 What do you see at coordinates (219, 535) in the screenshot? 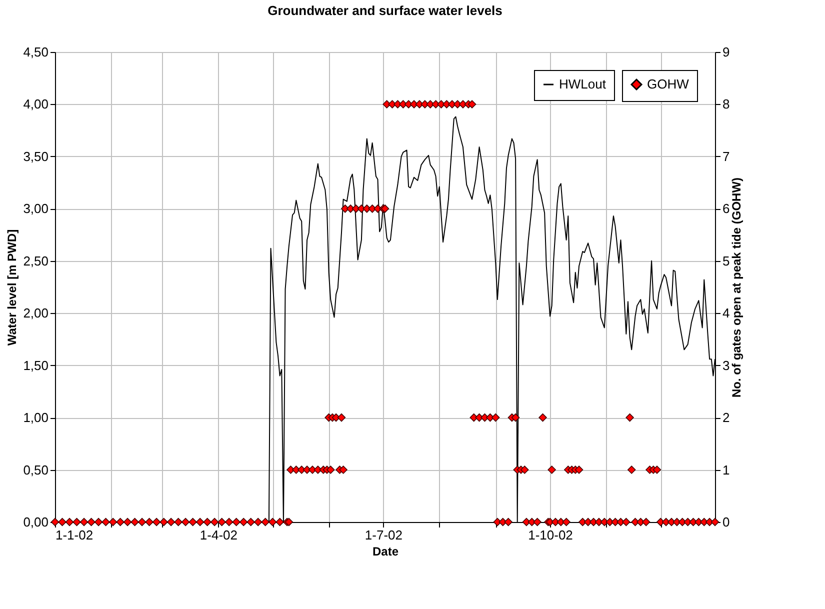
I see `x-tick-label: 1-4-02` at bounding box center [219, 535].